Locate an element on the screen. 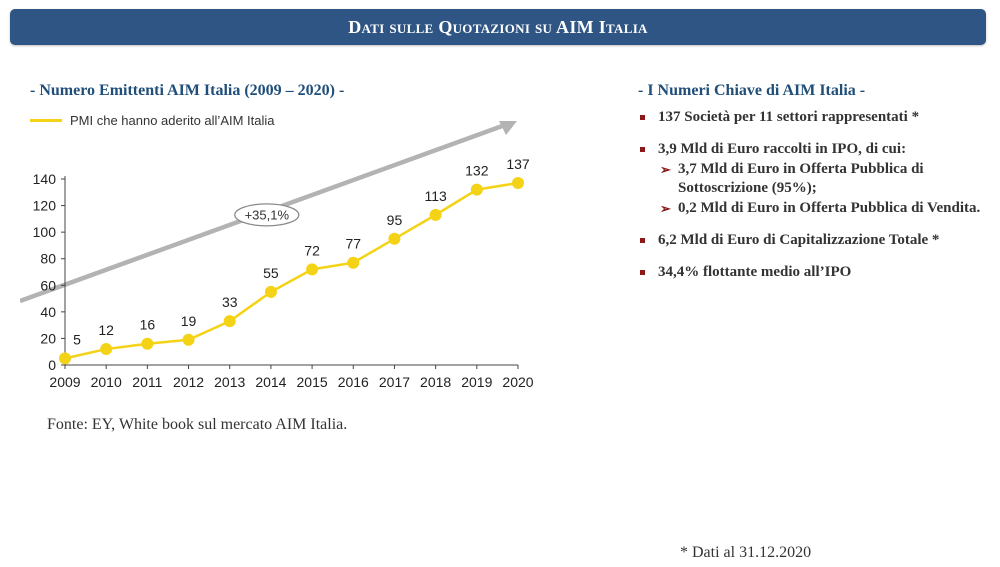 Image resolution: width=1000 pixels, height=567 pixels. y-tick-label: 100 is located at coordinates (45, 232).